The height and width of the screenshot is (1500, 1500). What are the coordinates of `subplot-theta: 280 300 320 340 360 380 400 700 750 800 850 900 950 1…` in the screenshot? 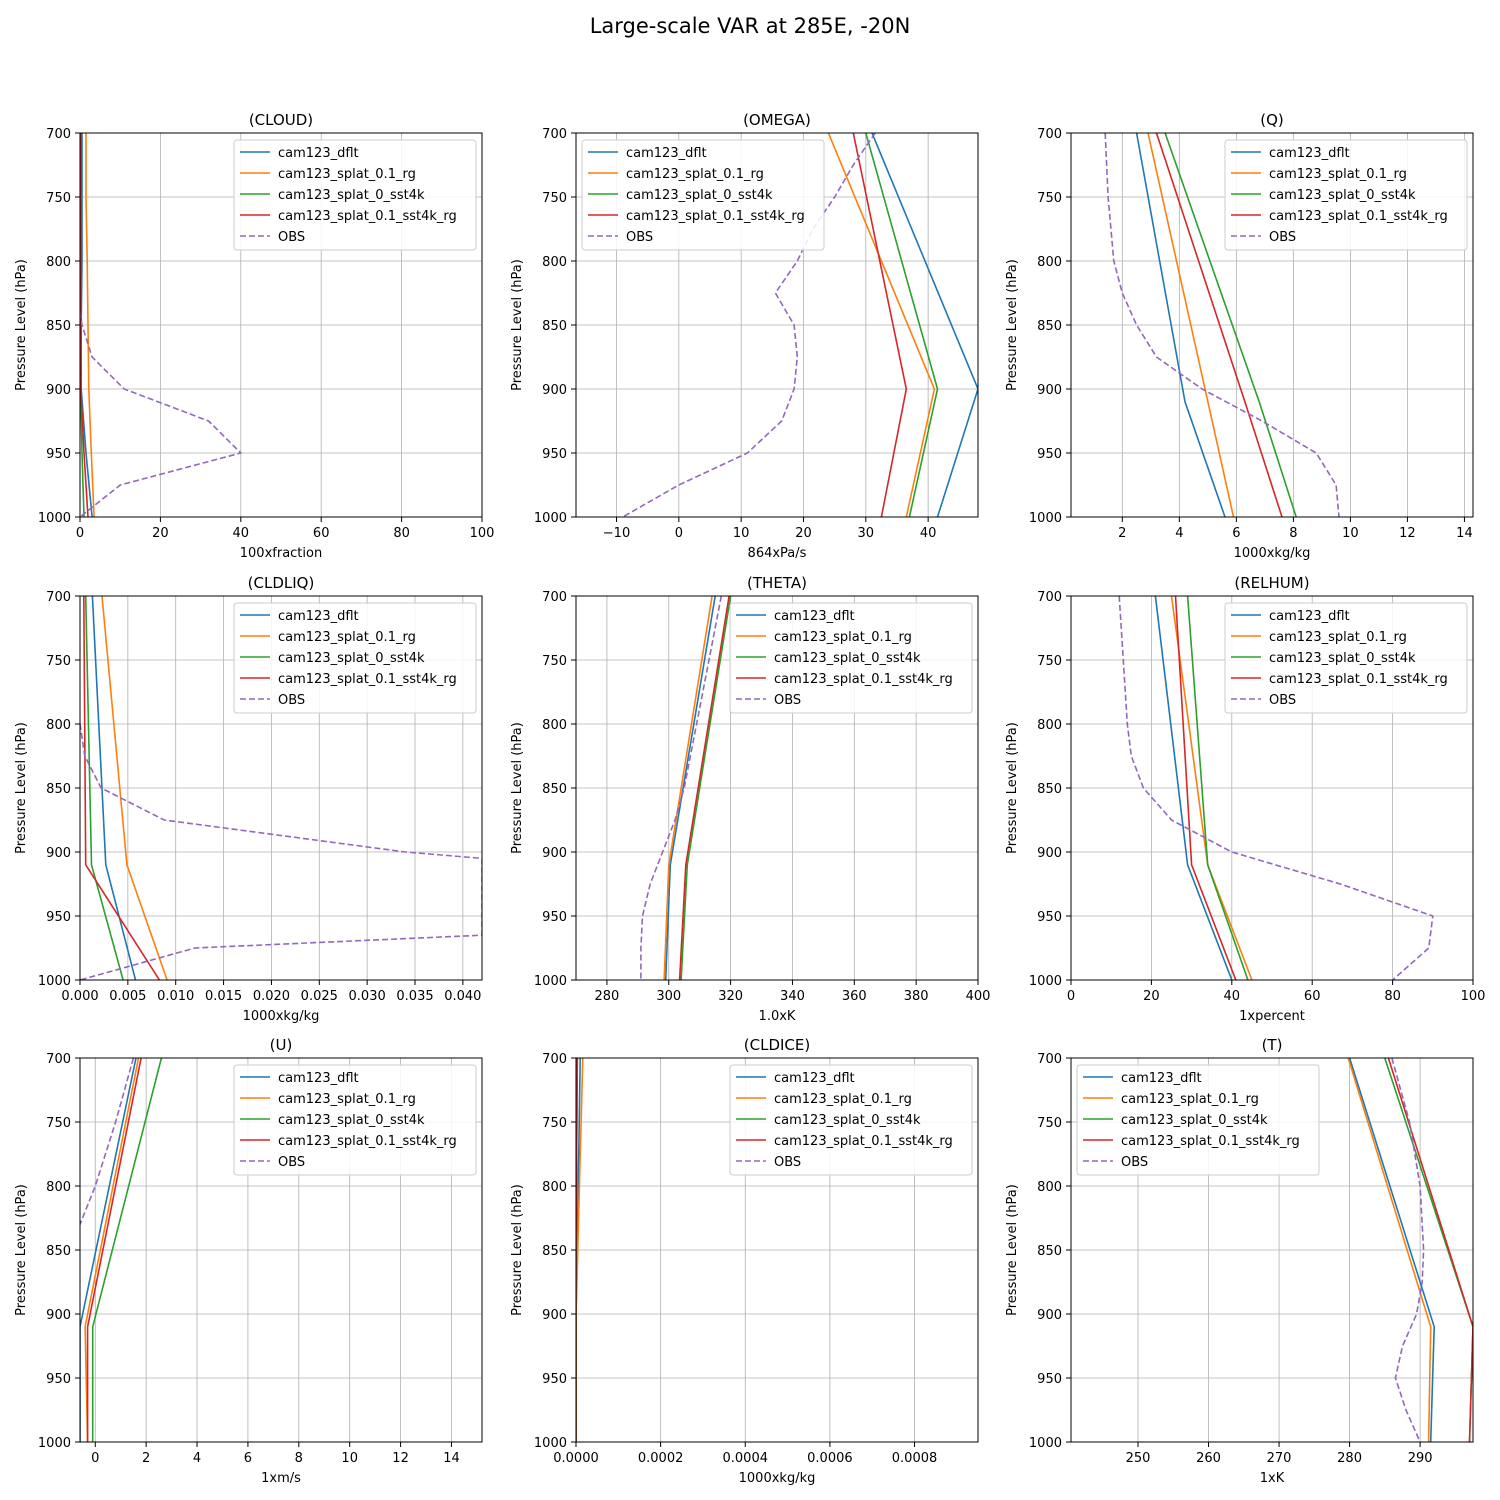 It's located at (750, 799).